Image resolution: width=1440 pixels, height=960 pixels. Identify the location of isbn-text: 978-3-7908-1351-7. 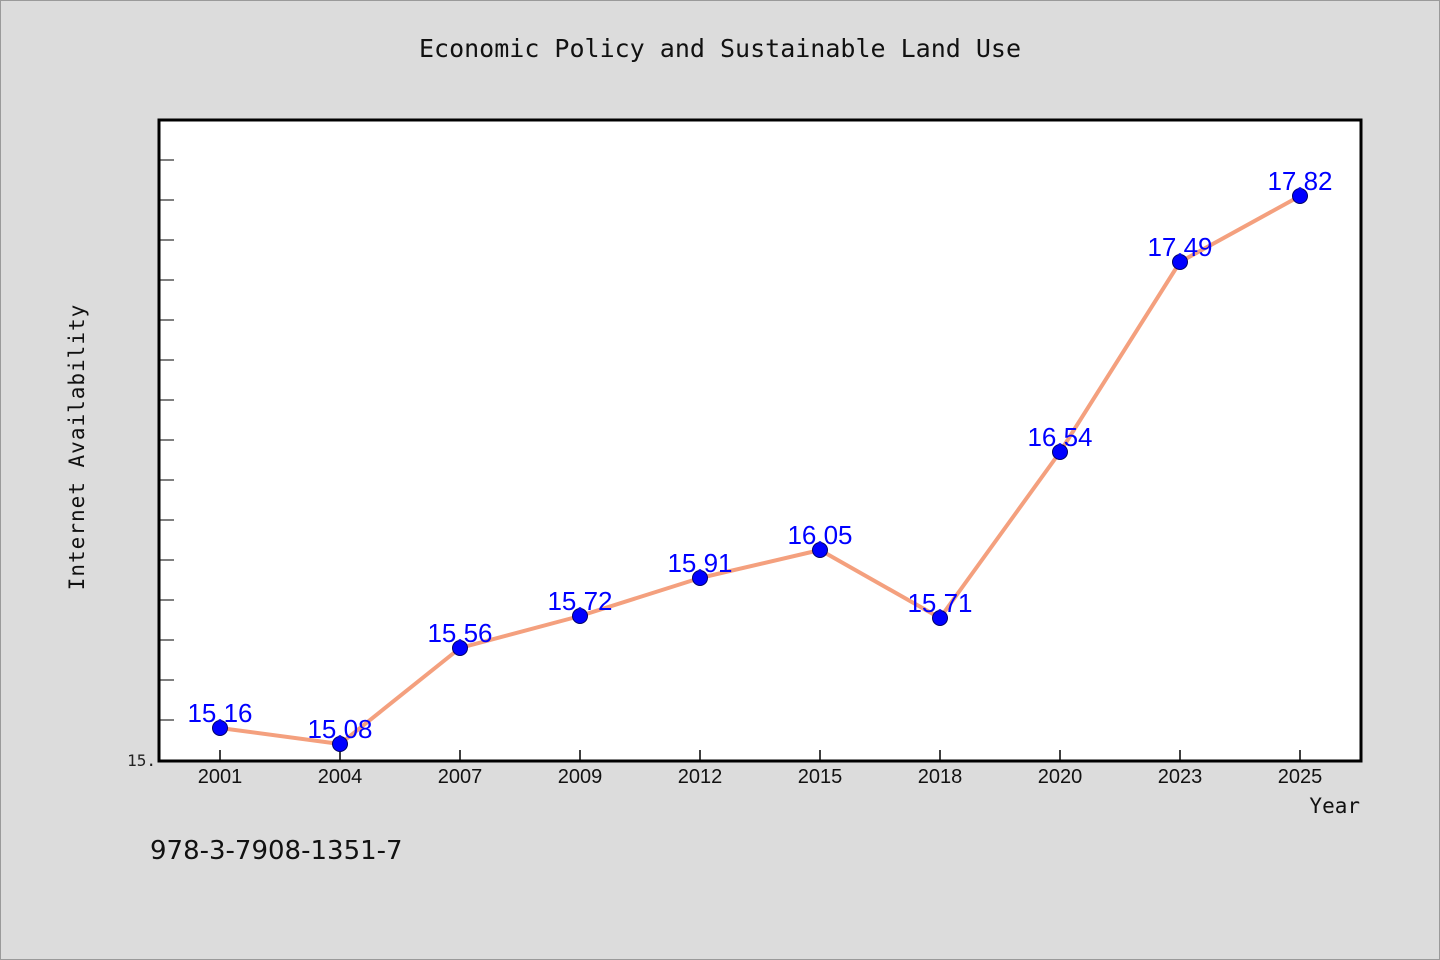
(276, 851).